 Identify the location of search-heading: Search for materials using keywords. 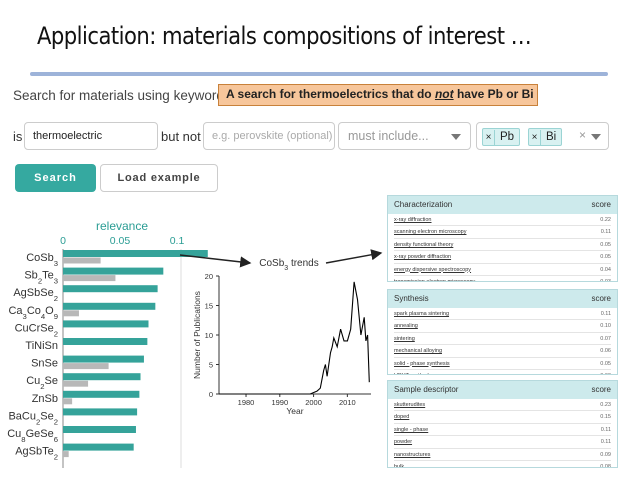
(122, 95).